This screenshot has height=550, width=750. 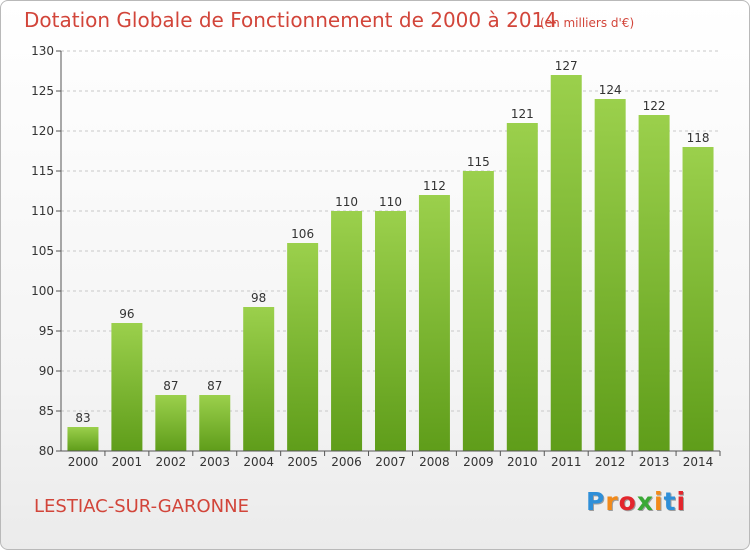 What do you see at coordinates (698, 462) in the screenshot?
I see `x-tick-label: 2014` at bounding box center [698, 462].